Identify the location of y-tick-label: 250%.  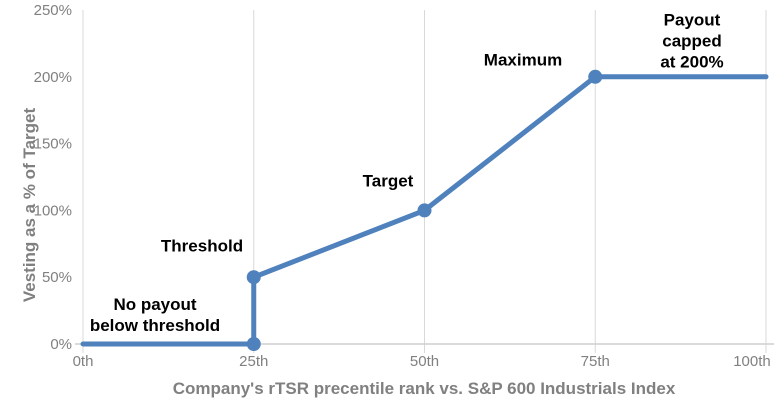
(53, 10).